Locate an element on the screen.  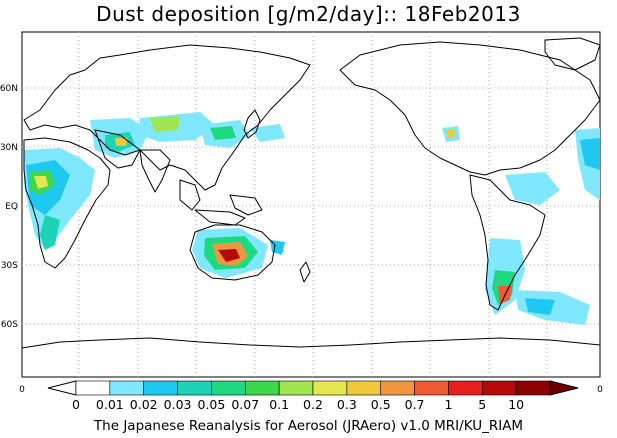
colorbar-tick-label: 0.05 is located at coordinates (212, 404).